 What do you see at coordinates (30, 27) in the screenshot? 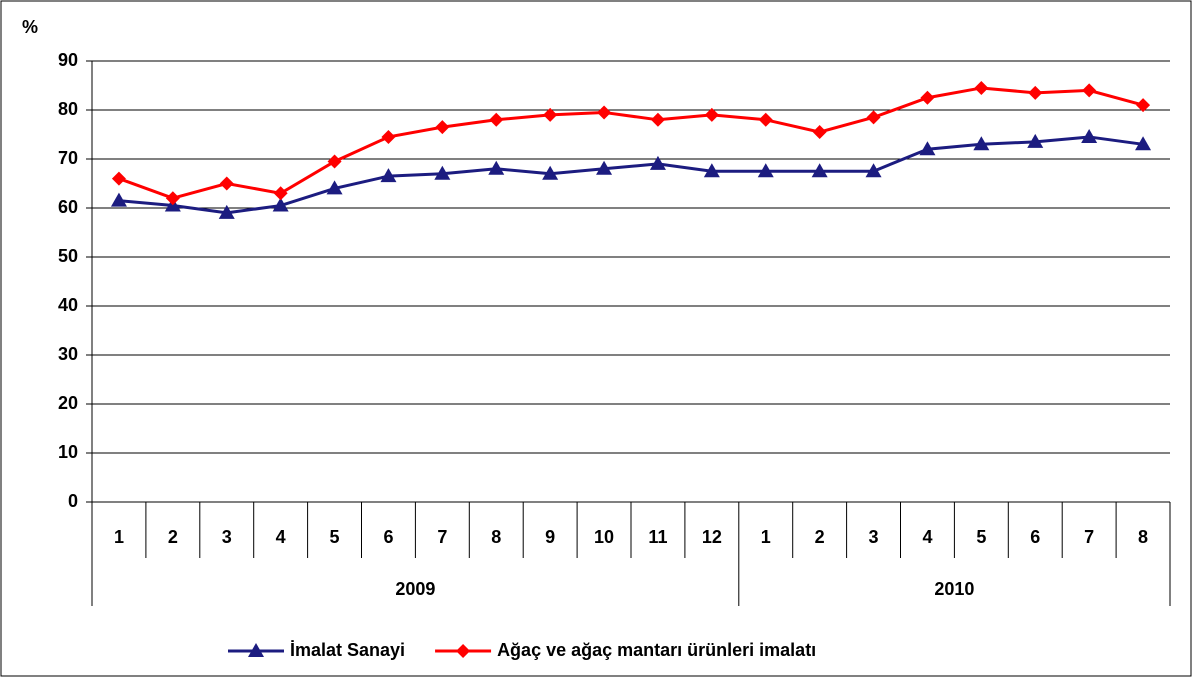
I see `y-axis-label: %` at bounding box center [30, 27].